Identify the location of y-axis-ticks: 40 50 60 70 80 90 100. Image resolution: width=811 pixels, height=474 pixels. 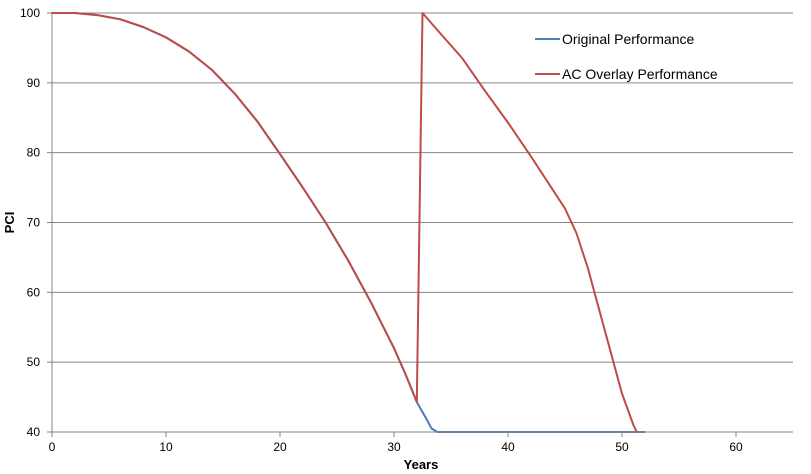
(36, 222).